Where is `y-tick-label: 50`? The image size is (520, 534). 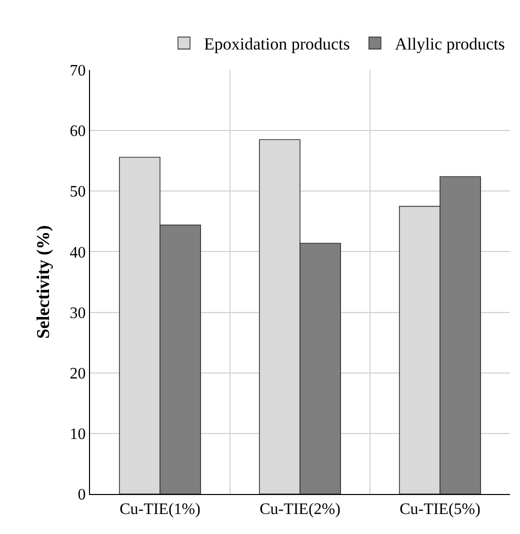
y-tick-label: 50 is located at coordinates (78, 192).